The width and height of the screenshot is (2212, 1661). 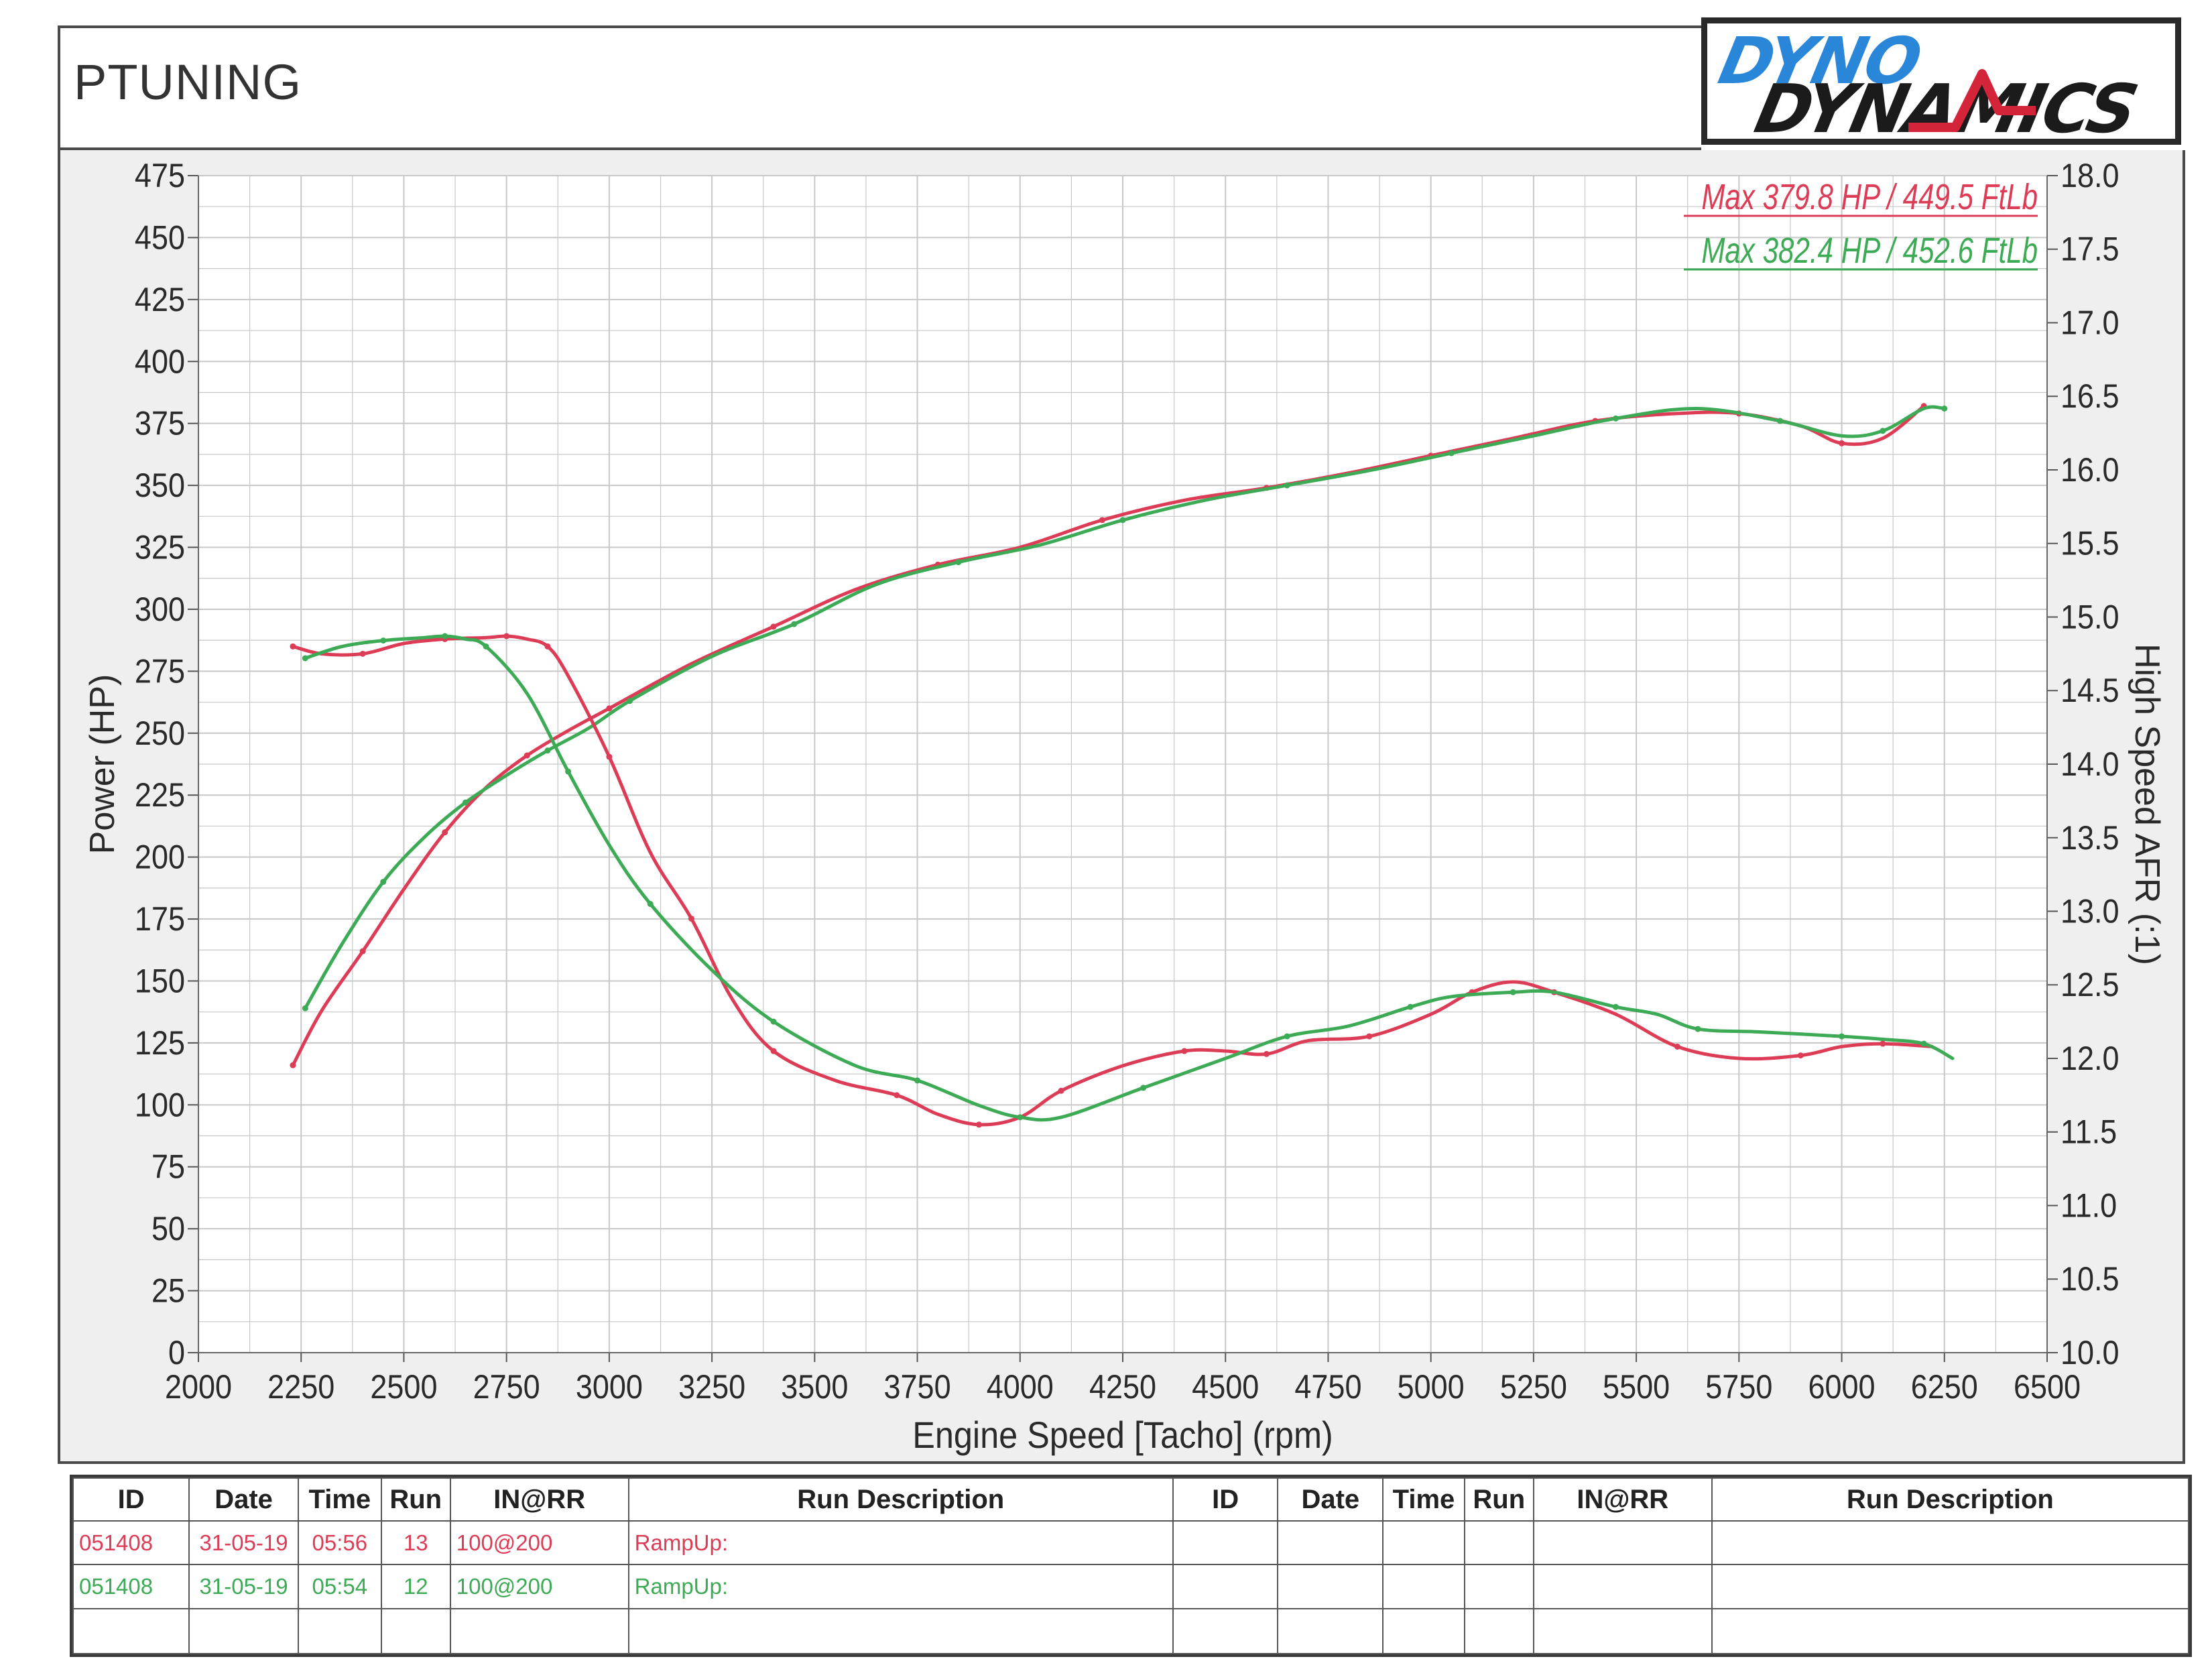 I want to click on y2-tick-label: 12.5, so click(x=2090, y=985).